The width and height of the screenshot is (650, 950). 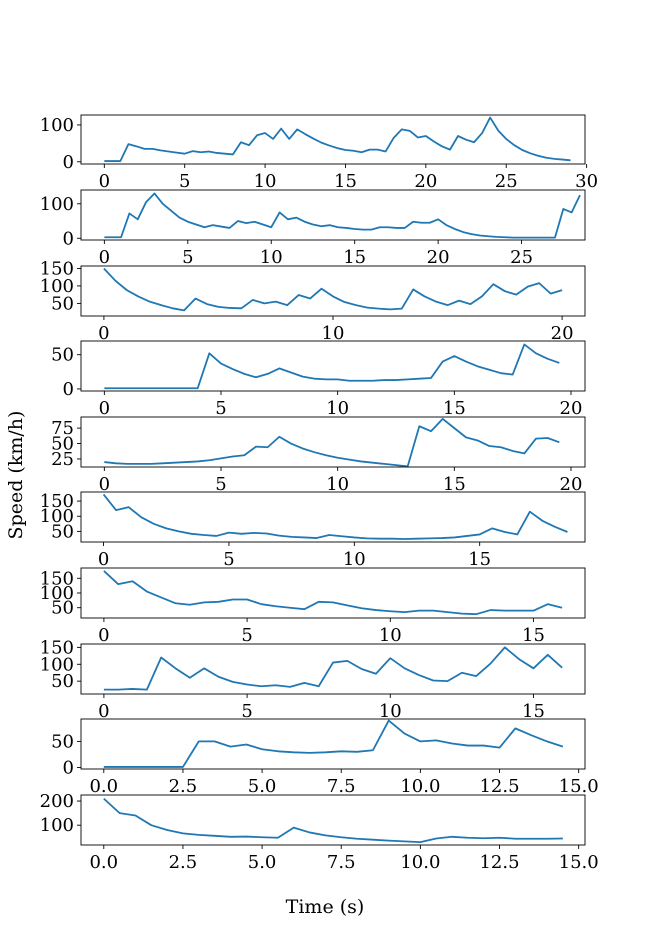 What do you see at coordinates (16, 475) in the screenshot?
I see `y-axis-label: Speed (km/h)` at bounding box center [16, 475].